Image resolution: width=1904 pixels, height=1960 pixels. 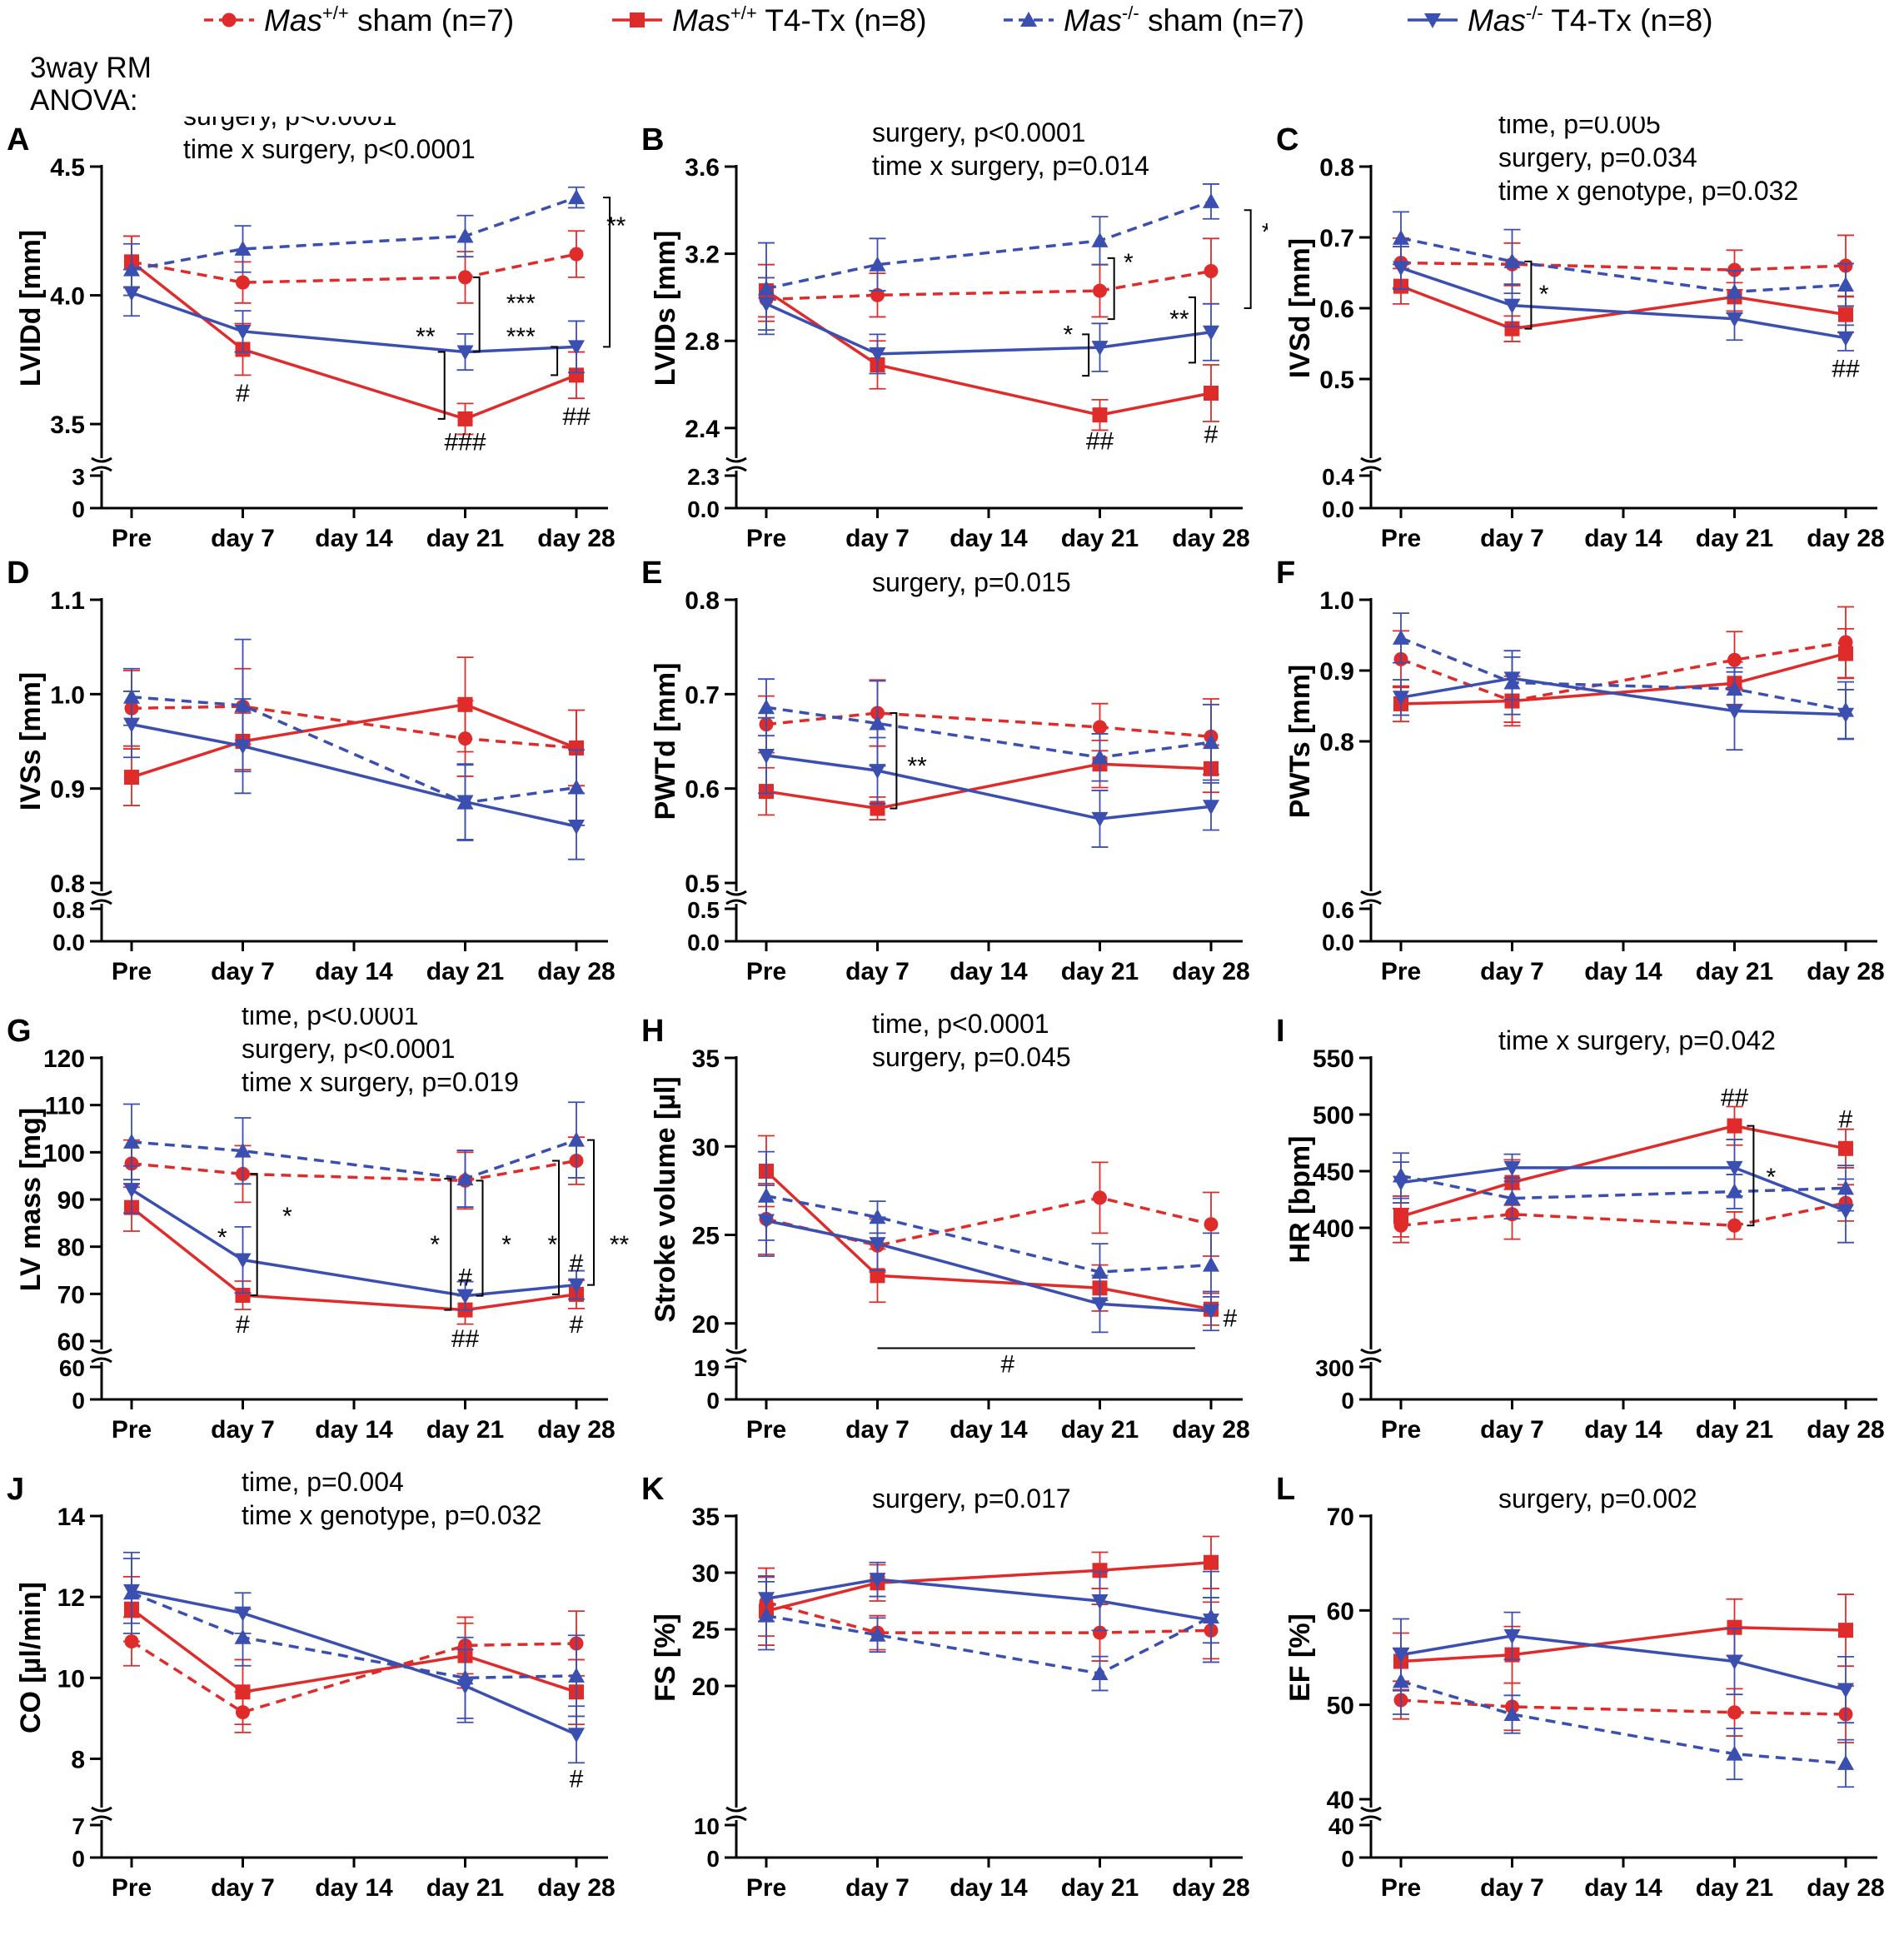 I want to click on y-tick-label: 0.0, so click(x=703, y=942).